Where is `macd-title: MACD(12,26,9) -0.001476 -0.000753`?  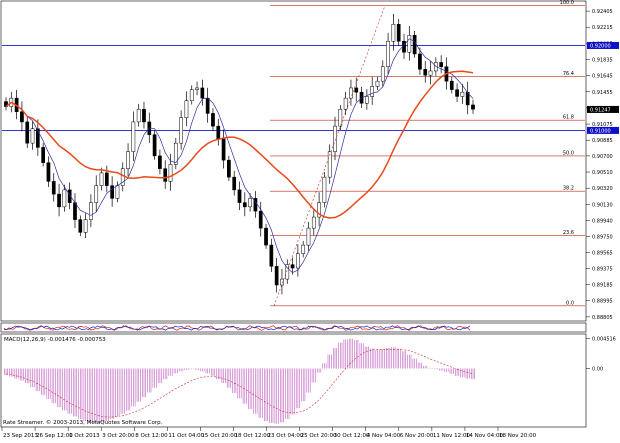 macd-title: MACD(12,26,9) -0.001476 -0.000753 is located at coordinates (55, 340).